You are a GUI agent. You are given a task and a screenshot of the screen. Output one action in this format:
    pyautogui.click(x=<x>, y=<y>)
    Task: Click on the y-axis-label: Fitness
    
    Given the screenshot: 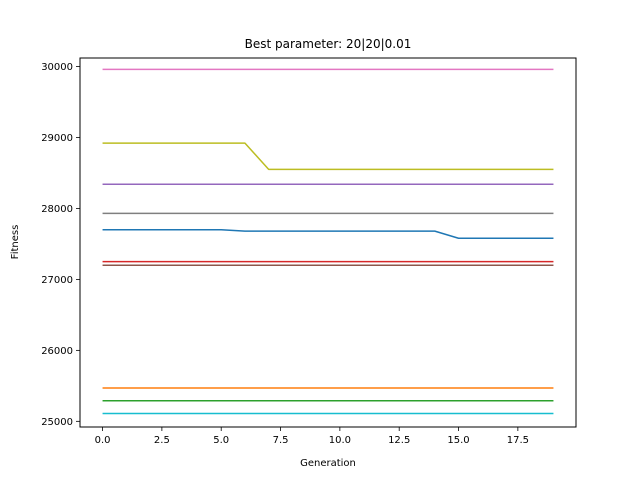 What is the action you would take?
    pyautogui.click(x=15, y=242)
    